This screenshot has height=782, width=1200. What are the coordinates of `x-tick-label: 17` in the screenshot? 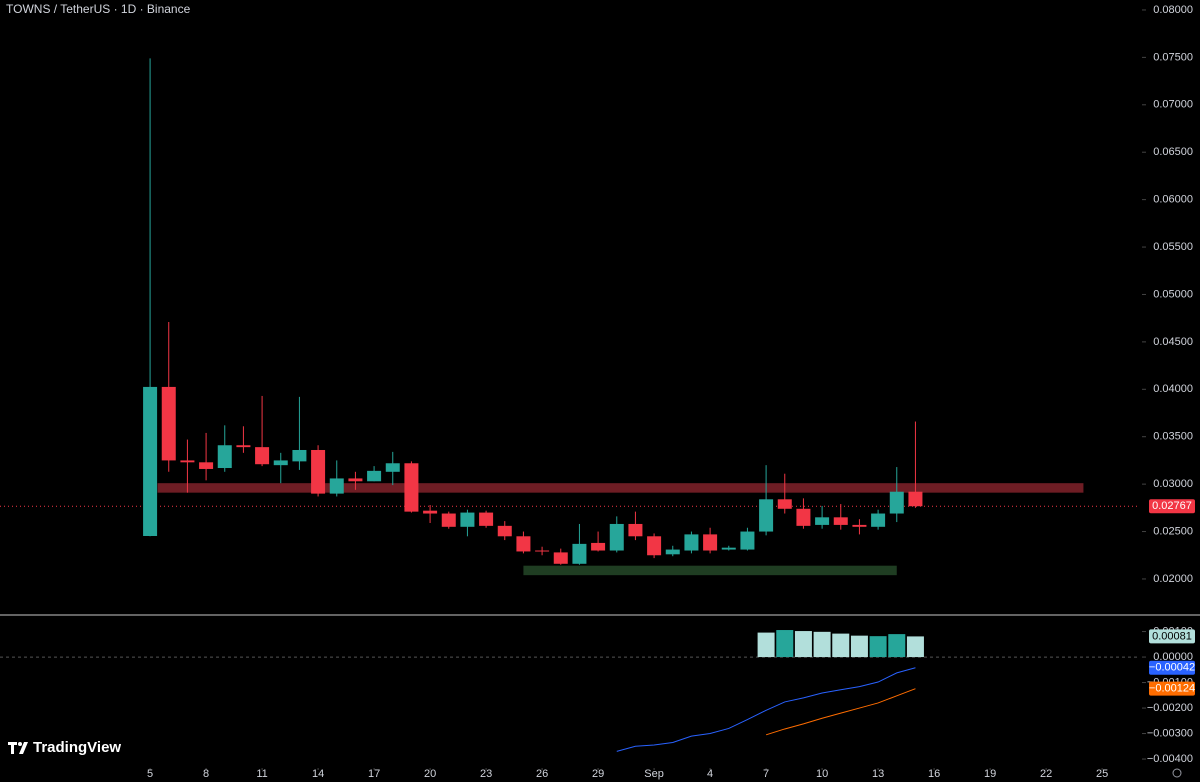 It's located at (374, 774).